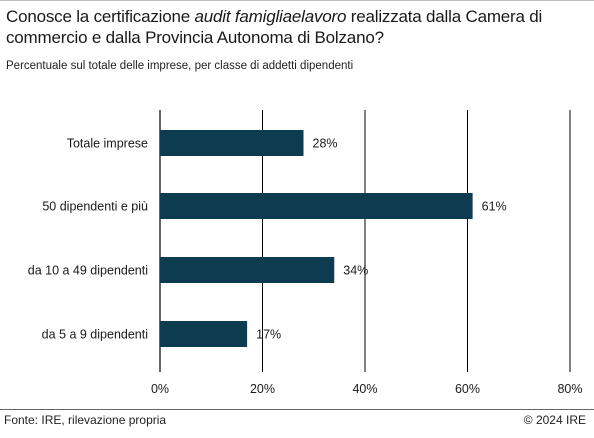 The width and height of the screenshot is (594, 438). Describe the element at coordinates (364, 389) in the screenshot. I see `x-tick-label: 40%` at that location.